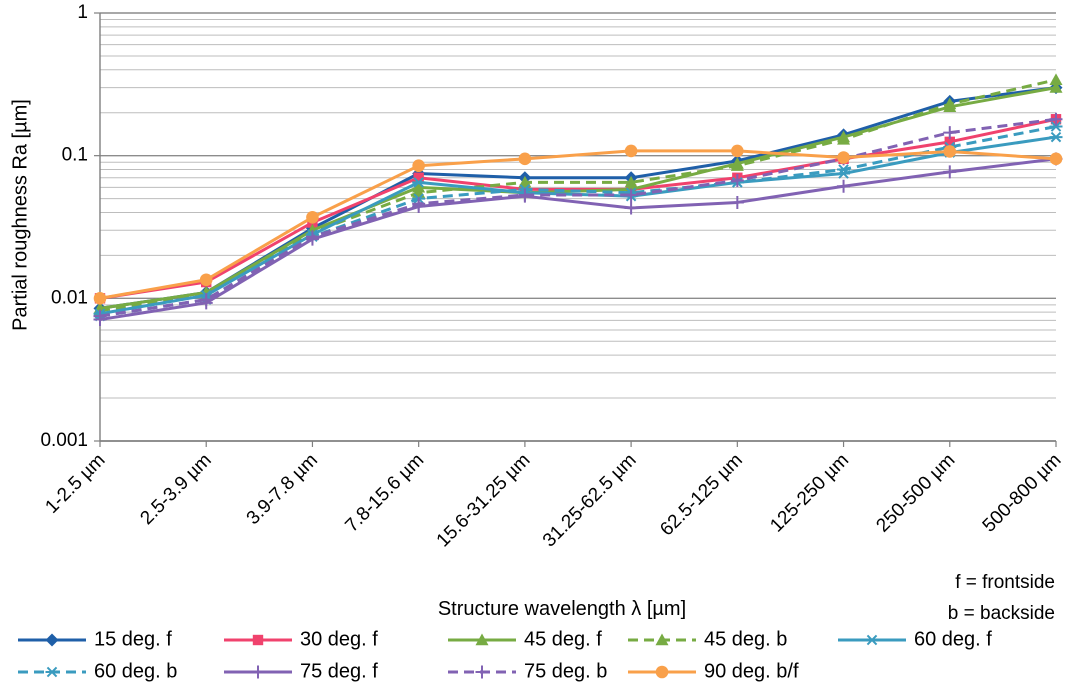 Image resolution: width=1069 pixels, height=690 pixels. I want to click on legend-item: 15 deg. f, so click(95, 639).